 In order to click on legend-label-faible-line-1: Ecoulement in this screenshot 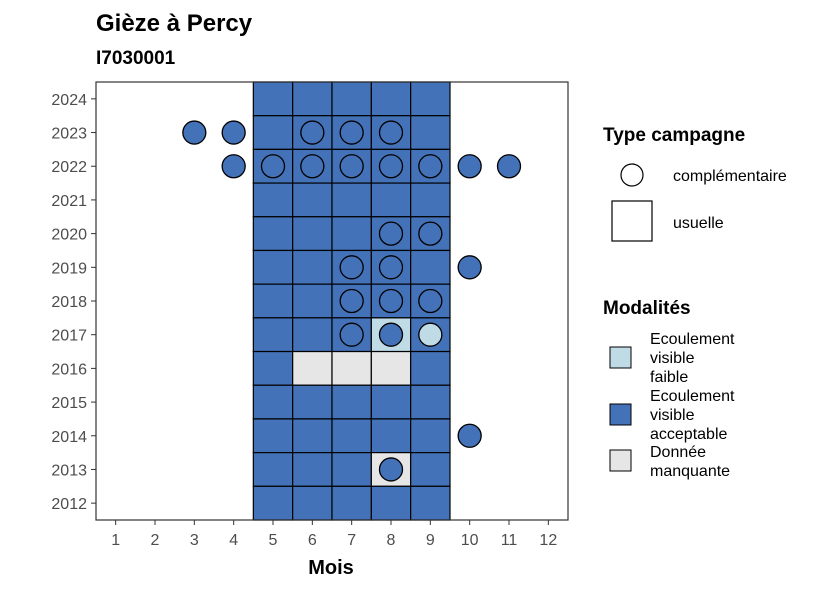, I will do `click(692, 339)`.